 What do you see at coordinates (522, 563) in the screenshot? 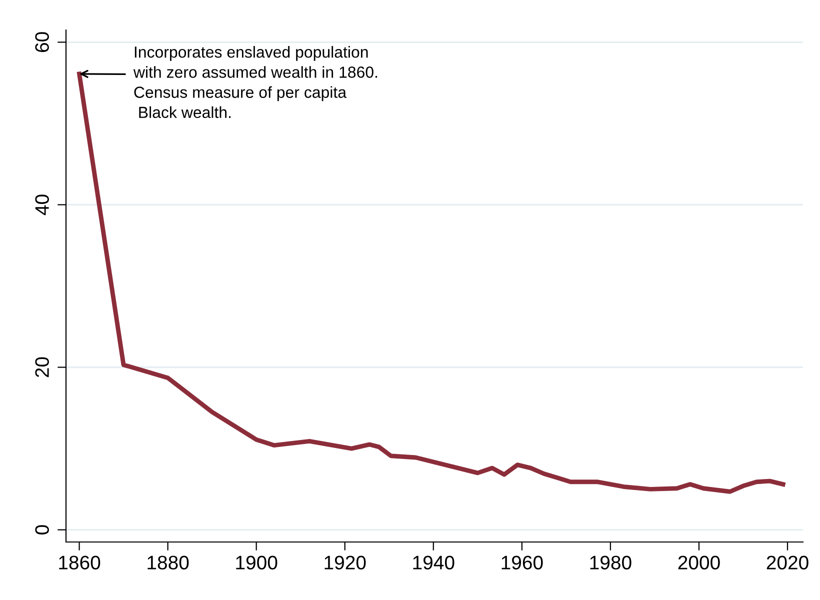
I see `x-tick-label: 1960` at bounding box center [522, 563].